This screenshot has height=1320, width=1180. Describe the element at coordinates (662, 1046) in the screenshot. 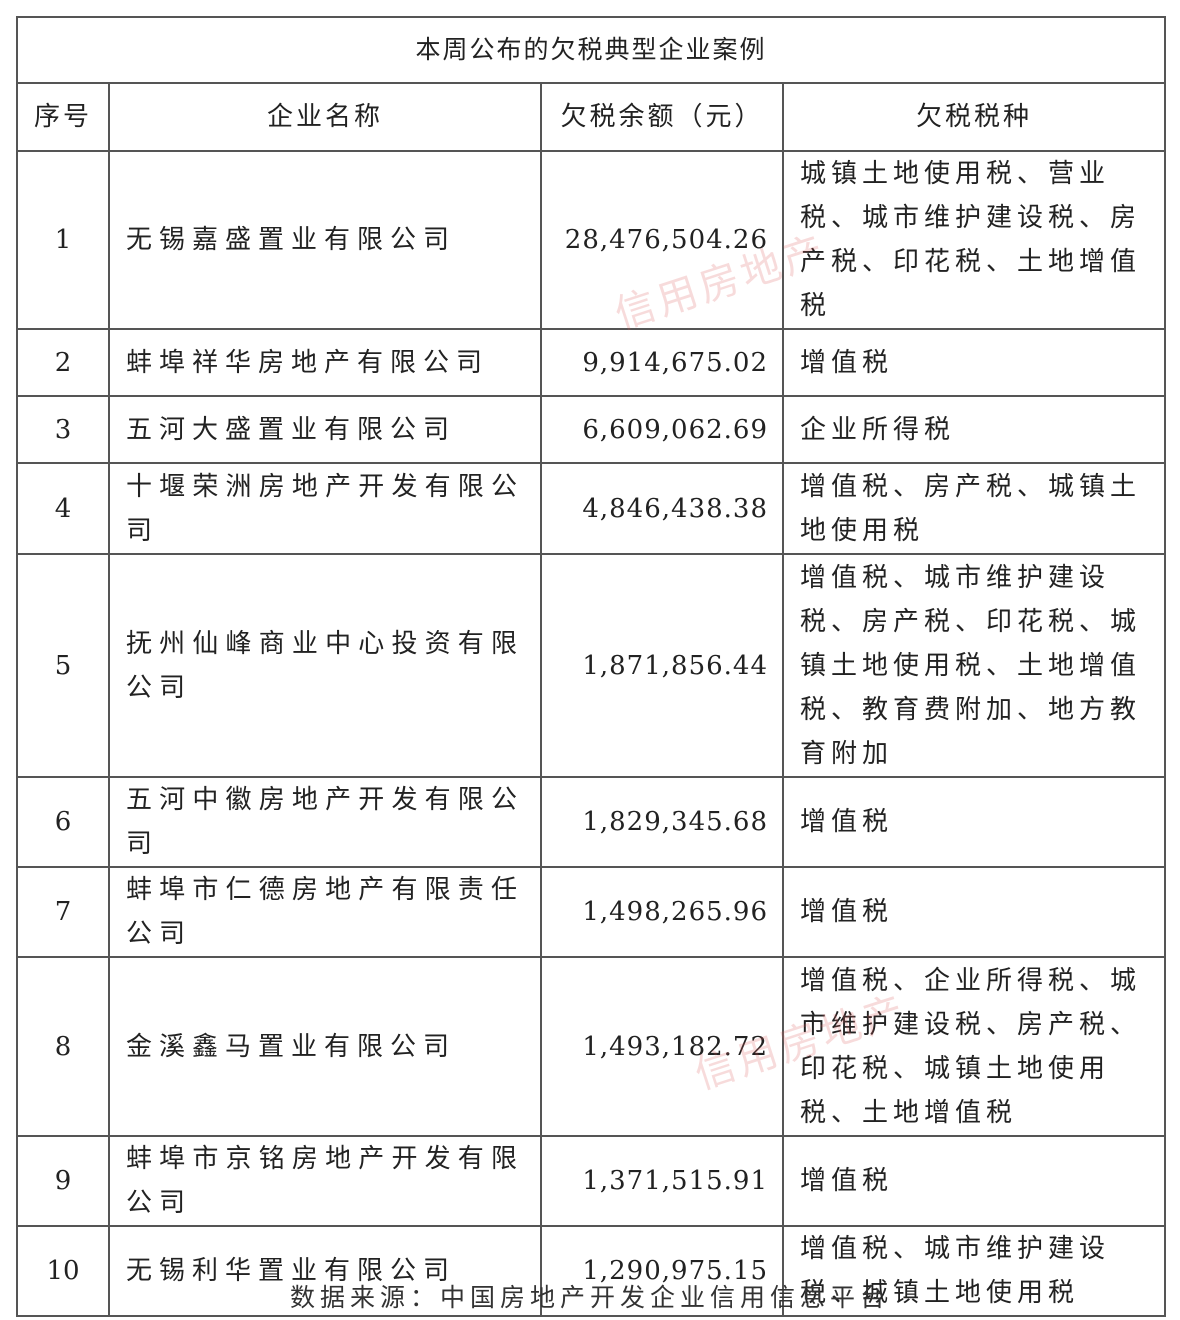

I see `arrears-amount: 1,493,182.72` at that location.